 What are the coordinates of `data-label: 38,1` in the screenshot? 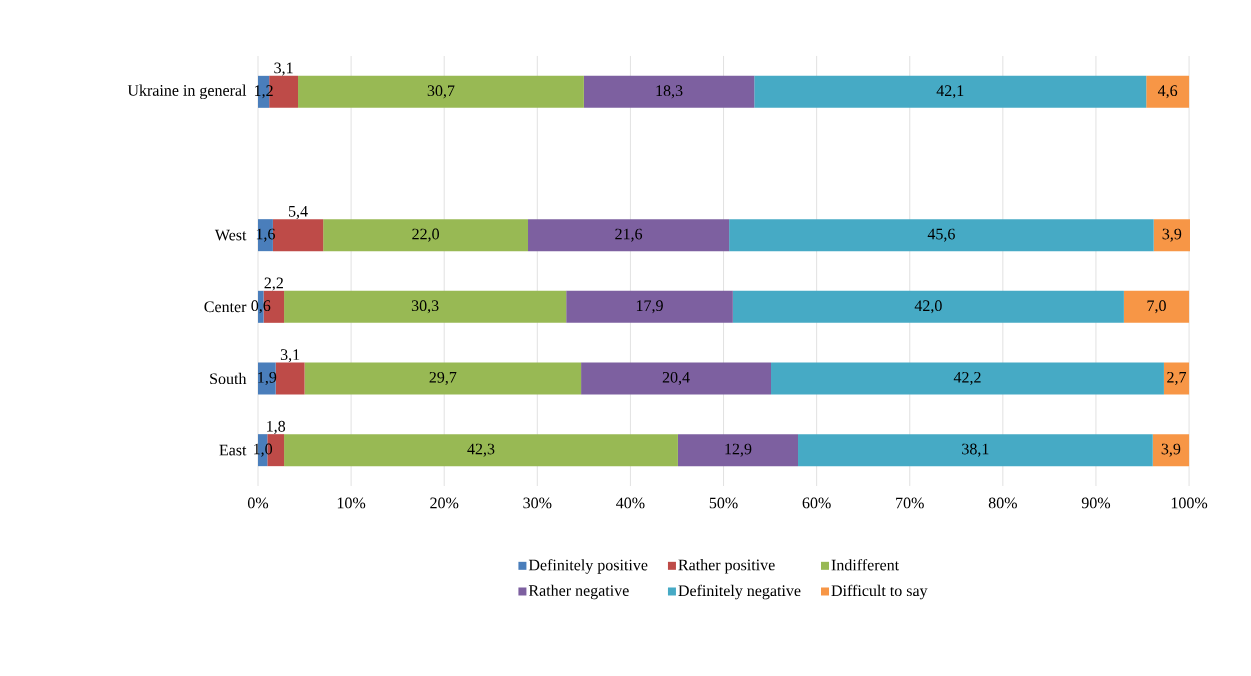 It's located at (975, 450).